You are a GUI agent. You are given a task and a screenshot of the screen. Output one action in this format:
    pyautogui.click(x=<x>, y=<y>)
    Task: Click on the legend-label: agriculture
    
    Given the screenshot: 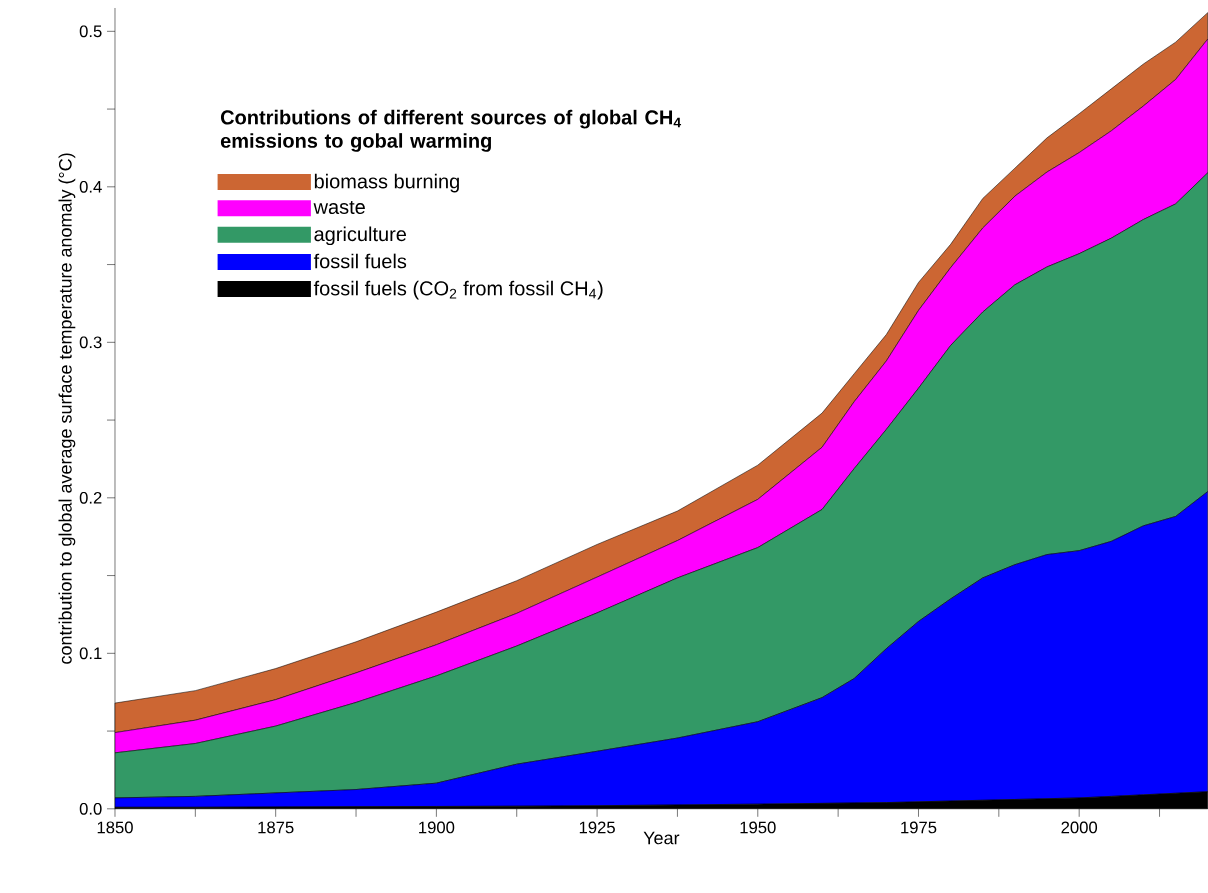 What is the action you would take?
    pyautogui.click(x=360, y=236)
    